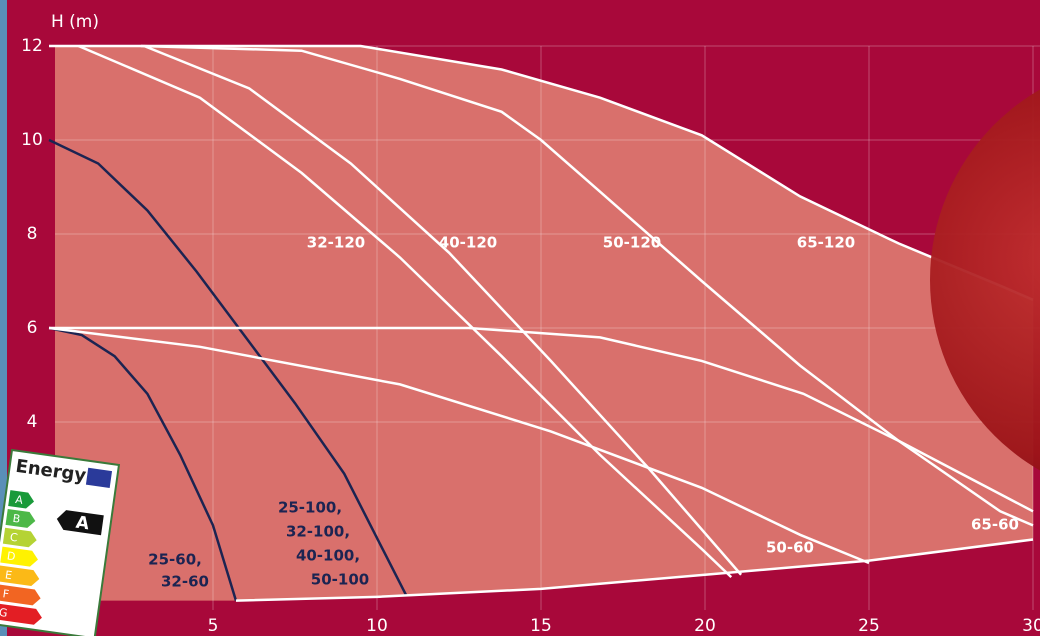 Image resolution: width=1040 pixels, height=636 pixels. What do you see at coordinates (32, 140) in the screenshot?
I see `y-tick-label: 10` at bounding box center [32, 140].